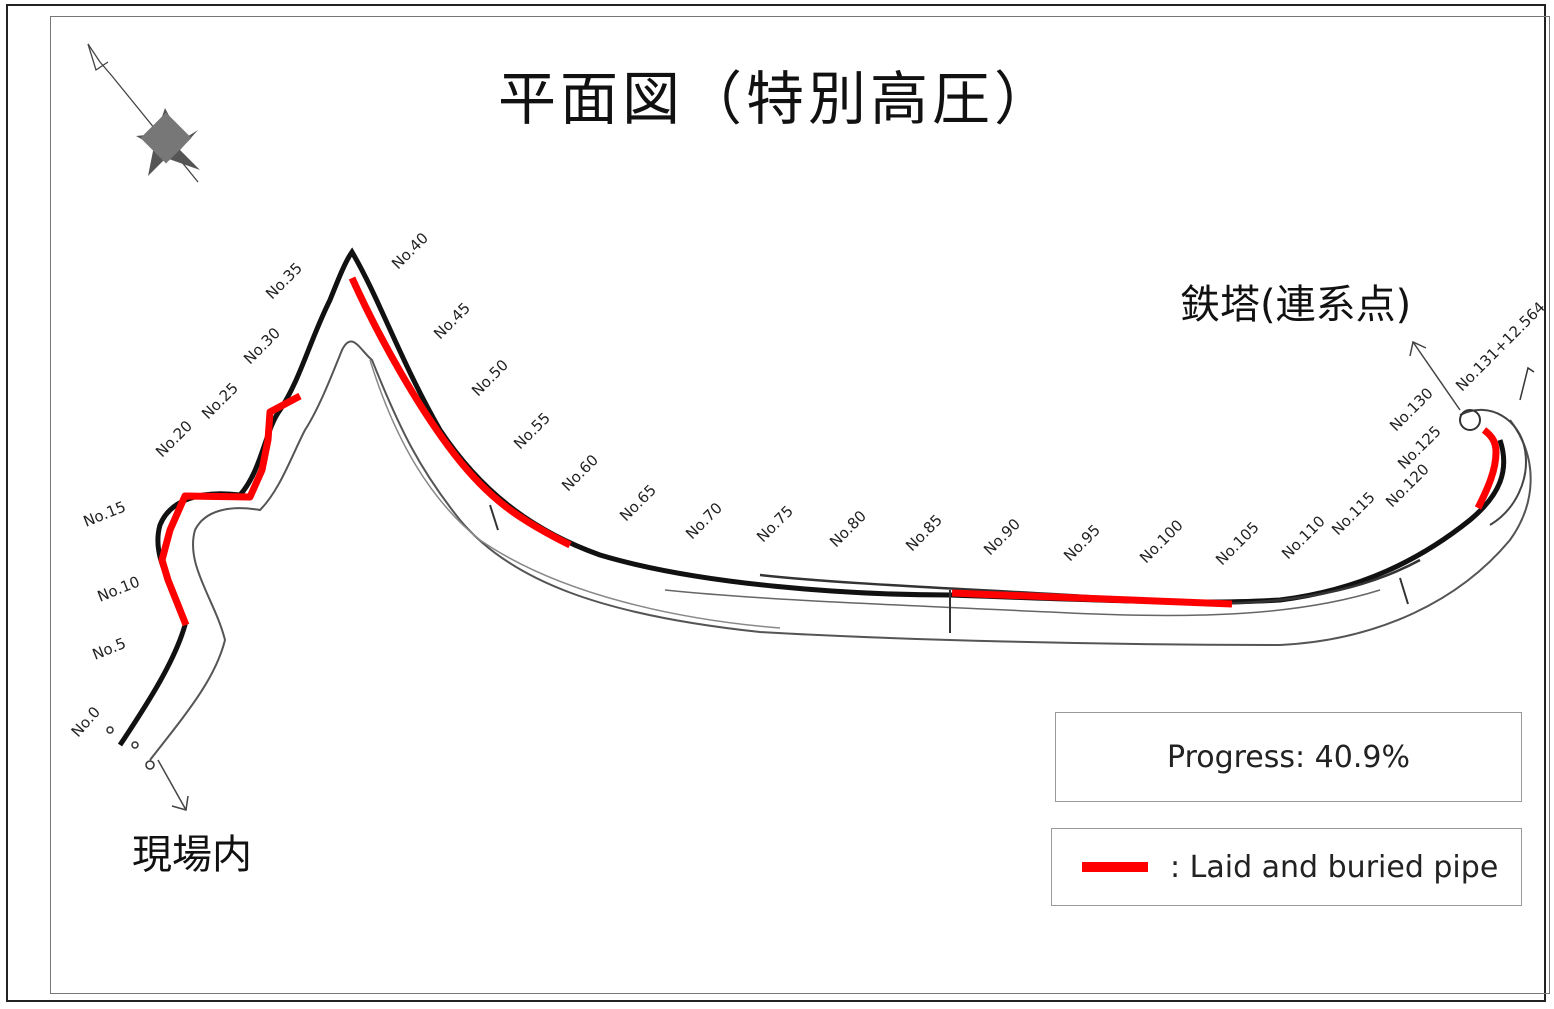 The image size is (1554, 1009). I want to click on station-label: No.40, so click(410, 251).